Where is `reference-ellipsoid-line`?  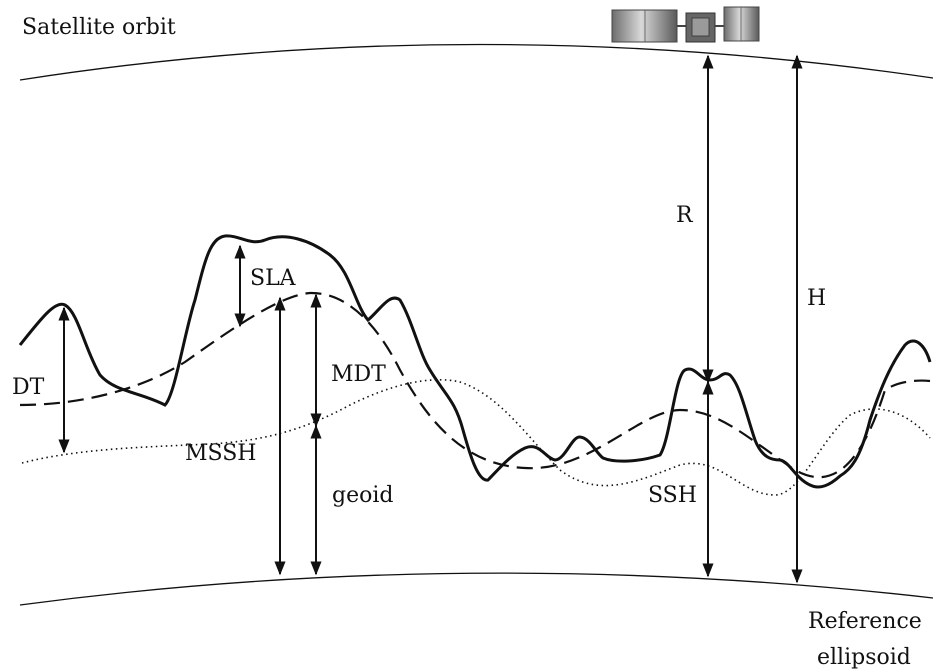
reference-ellipsoid-line is located at coordinates (476, 589).